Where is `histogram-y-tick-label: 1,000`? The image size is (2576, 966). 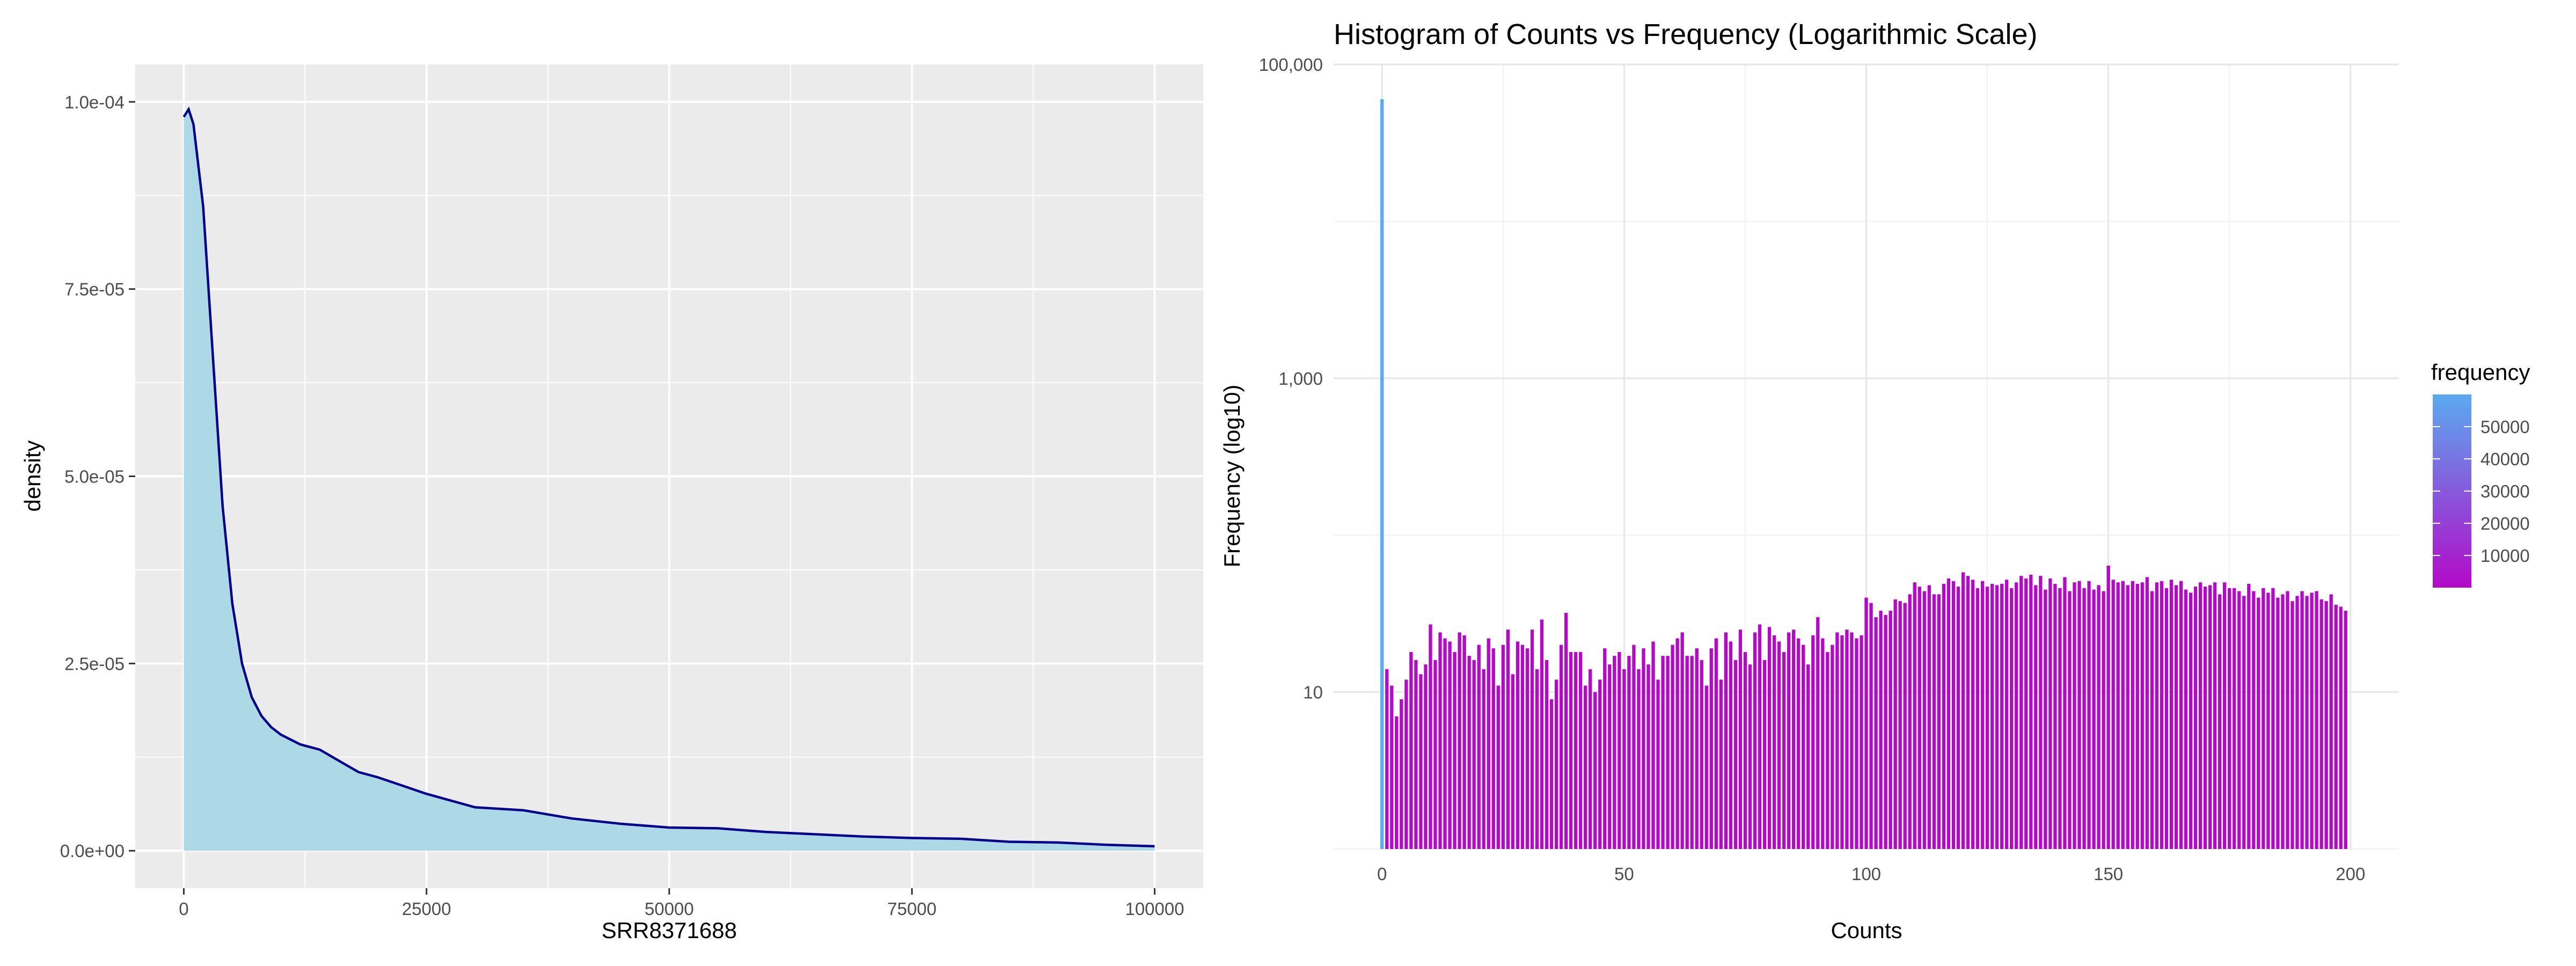 histogram-y-tick-label: 1,000 is located at coordinates (1300, 379).